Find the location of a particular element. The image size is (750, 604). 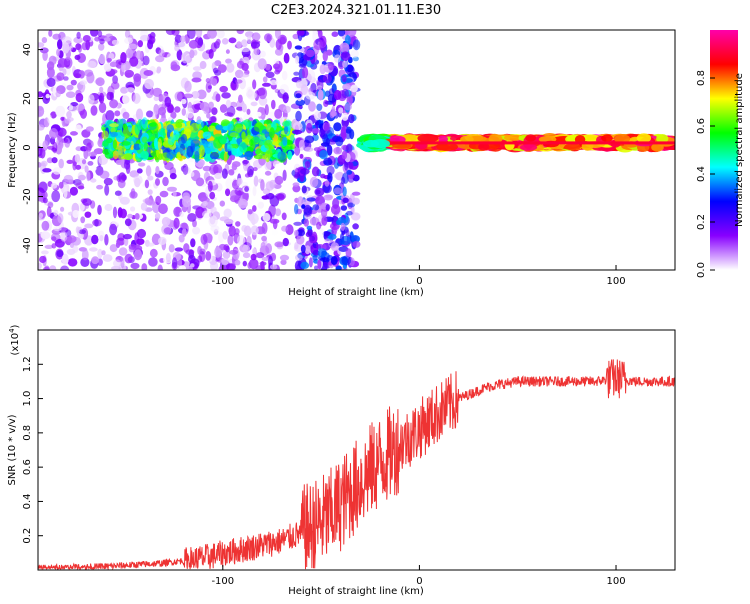

spectrogram-y-tick-label: 20 is located at coordinates (27, 98).